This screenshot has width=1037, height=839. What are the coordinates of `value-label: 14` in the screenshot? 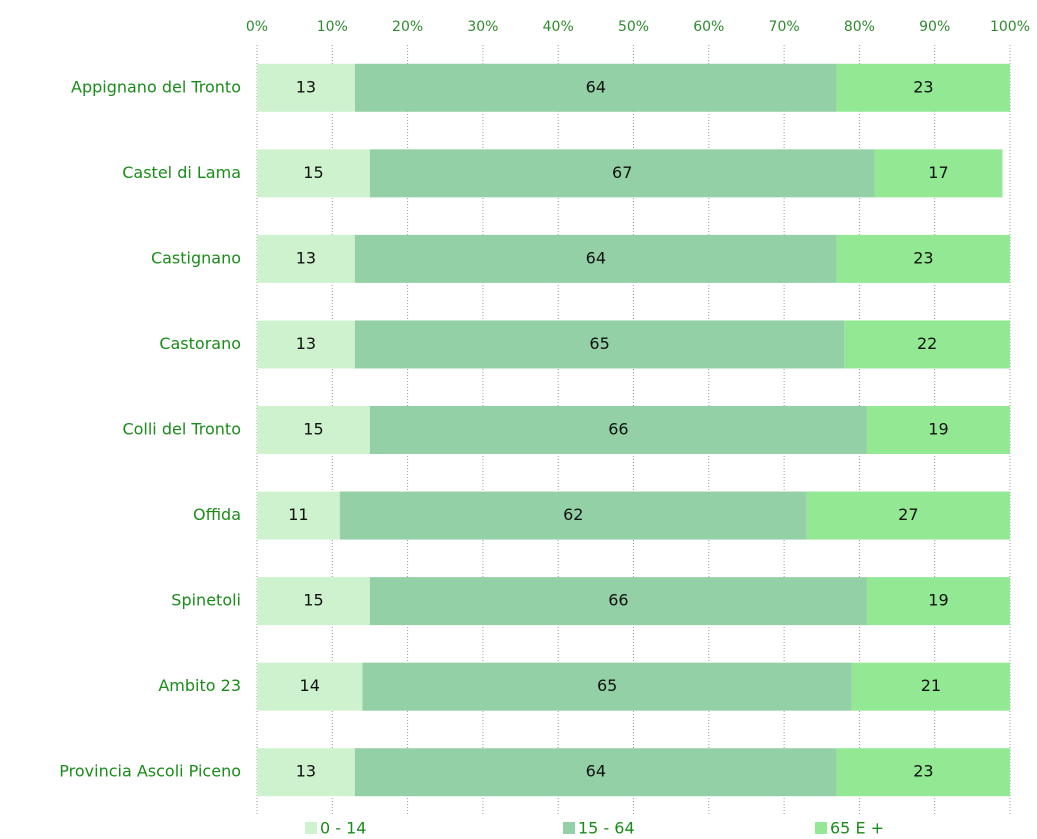 It's located at (310, 685).